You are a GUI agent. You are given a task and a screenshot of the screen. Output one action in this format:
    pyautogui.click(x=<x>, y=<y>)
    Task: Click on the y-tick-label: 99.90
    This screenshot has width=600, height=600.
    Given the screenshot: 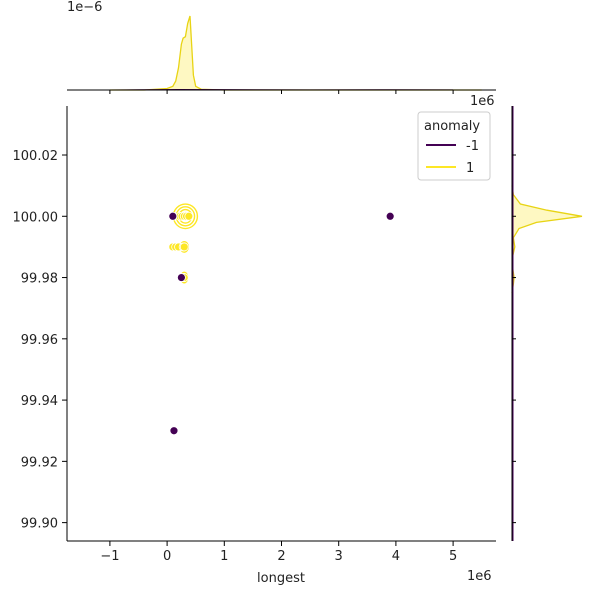 What is the action you would take?
    pyautogui.click(x=39, y=524)
    